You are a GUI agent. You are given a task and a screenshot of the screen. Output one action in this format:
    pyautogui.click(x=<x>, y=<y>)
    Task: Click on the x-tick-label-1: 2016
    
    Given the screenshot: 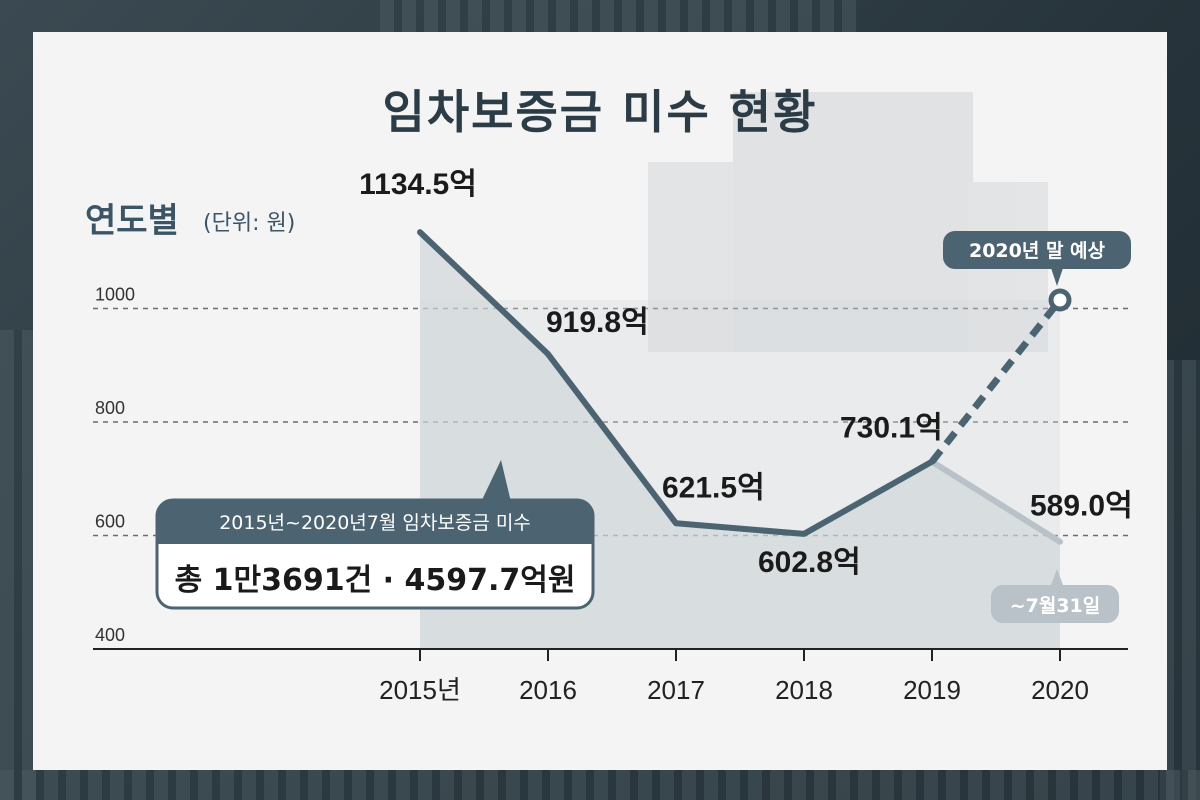 What is the action you would take?
    pyautogui.click(x=548, y=690)
    